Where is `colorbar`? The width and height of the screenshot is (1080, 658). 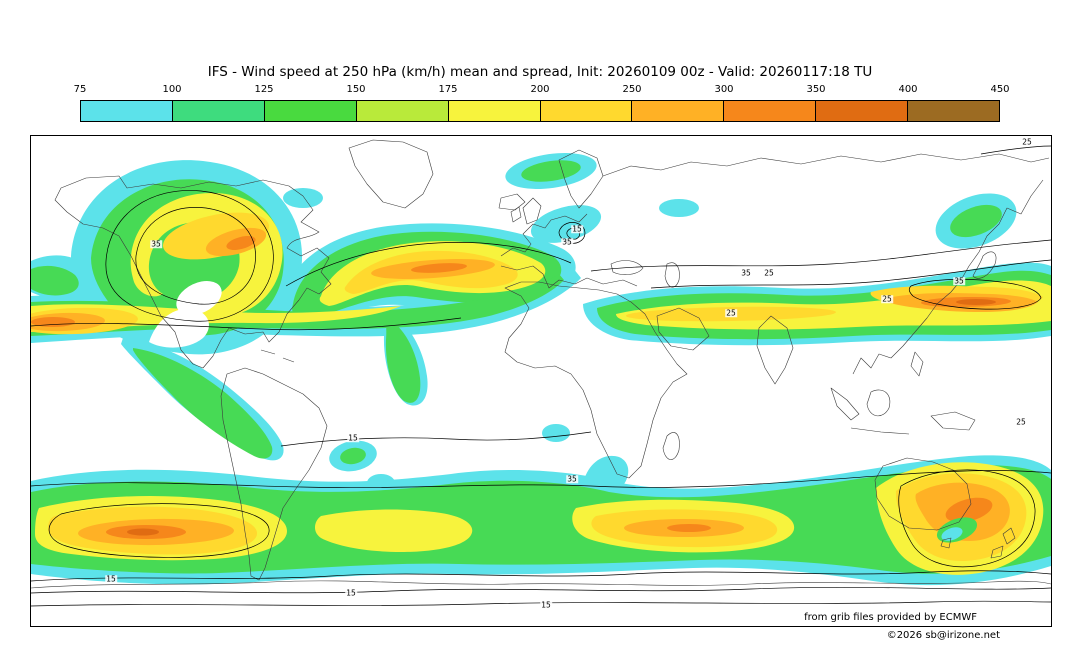
colorbar is located at coordinates (540, 111).